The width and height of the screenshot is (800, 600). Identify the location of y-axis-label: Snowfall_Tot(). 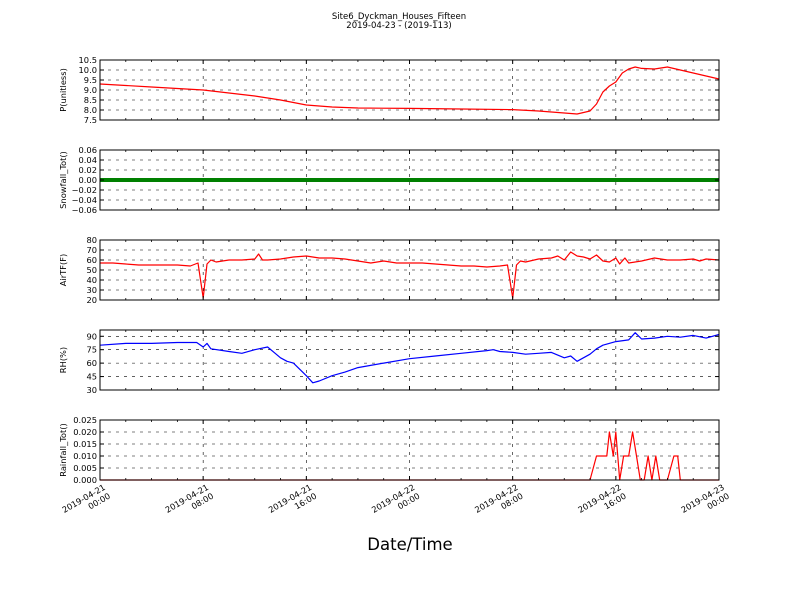
(63, 180).